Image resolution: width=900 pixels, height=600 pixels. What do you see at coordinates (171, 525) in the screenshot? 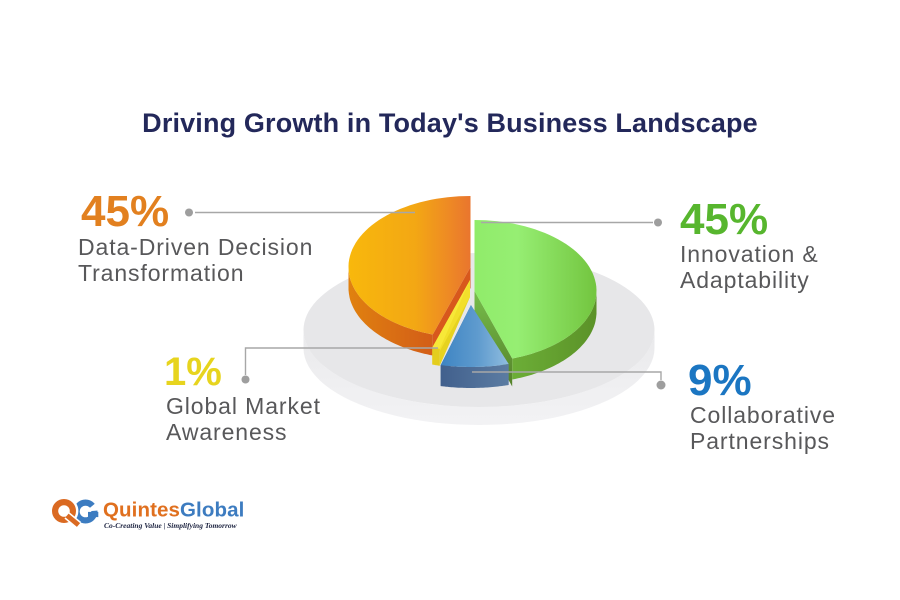
I see `svg-text:Co-Creating Value | Simplifyin: Co-Creating Value | Simplifying Tomorrow` at bounding box center [171, 525].